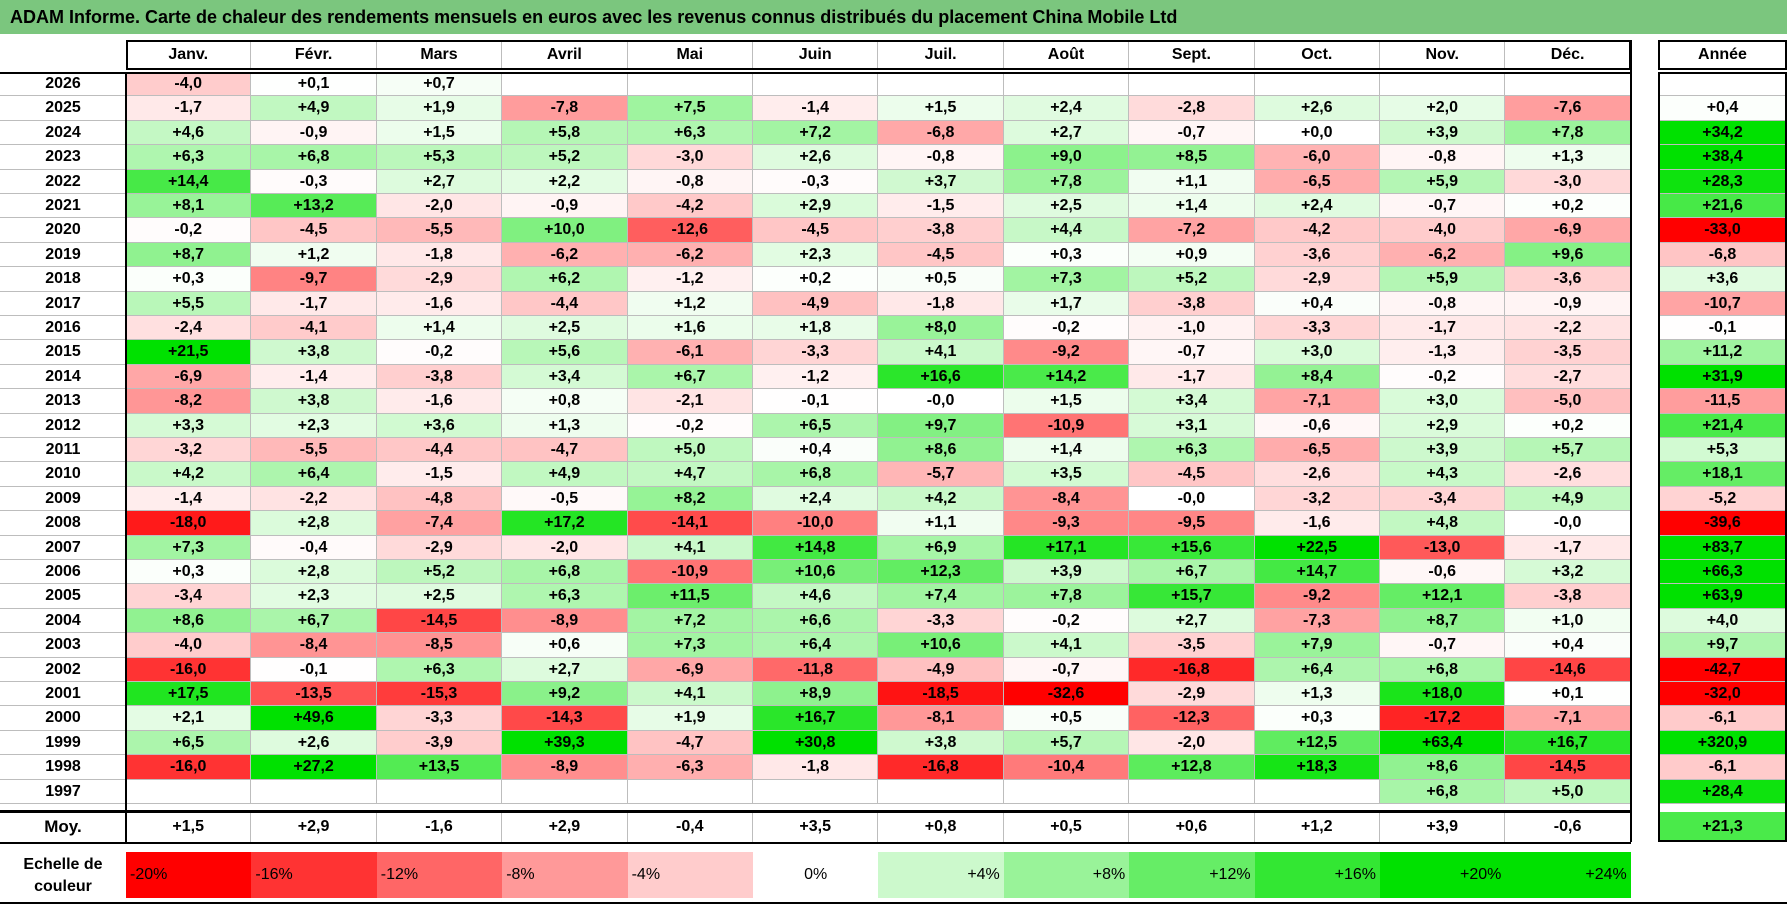  I want to click on heatmap-cell: +4,9, so click(1568, 499).